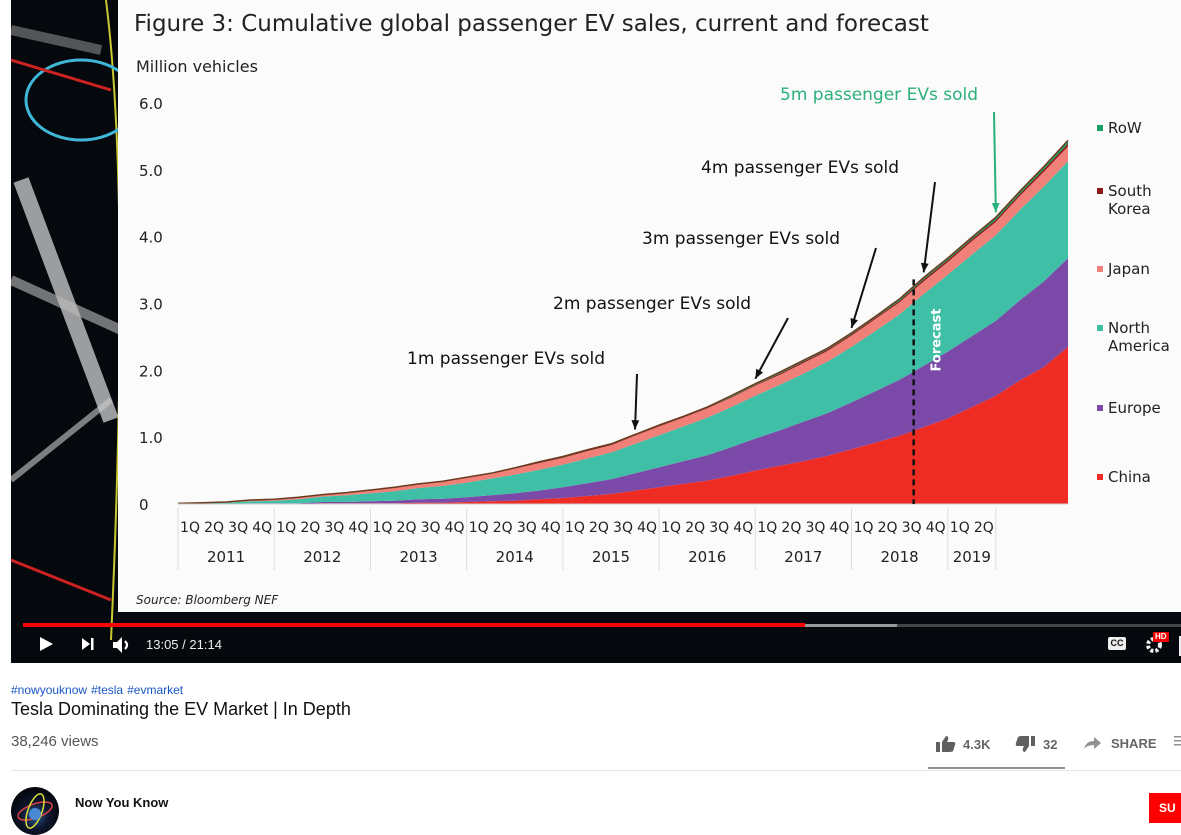  What do you see at coordinates (977, 744) in the screenshot?
I see `like-count: 4.3K` at bounding box center [977, 744].